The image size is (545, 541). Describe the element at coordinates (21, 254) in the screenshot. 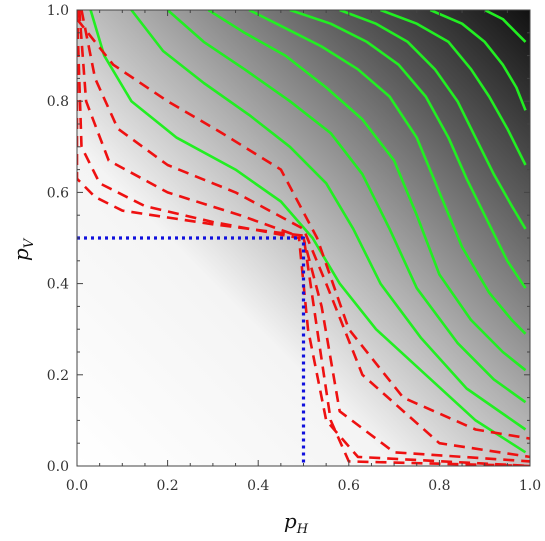

I see `y-axis-label-base: p` at that location.